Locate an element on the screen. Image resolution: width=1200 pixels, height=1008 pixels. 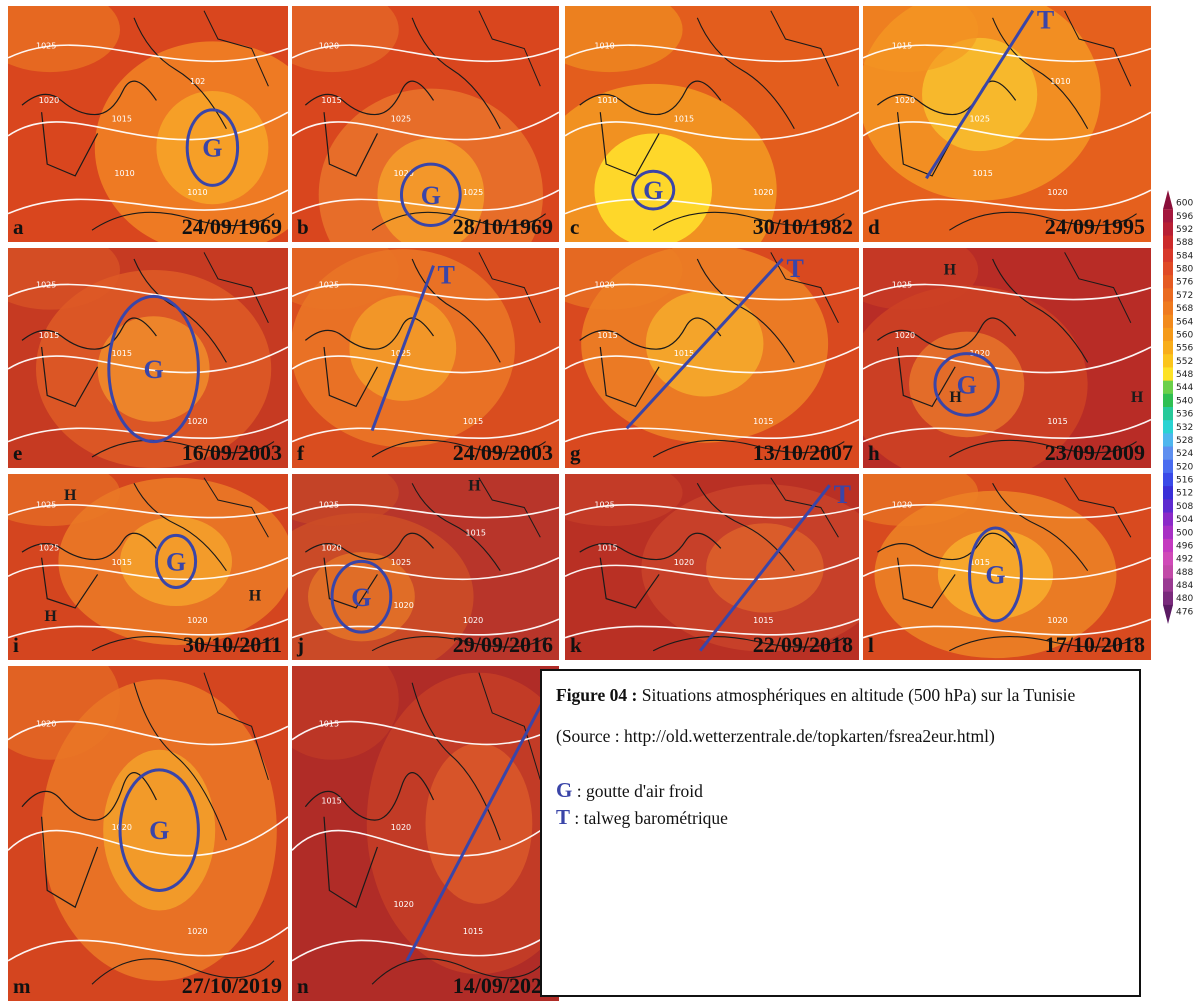
map-panel: 1015 1025 1020 1020 1015 1010 Td 24/09/1995 is located at coordinates (1007, 124).